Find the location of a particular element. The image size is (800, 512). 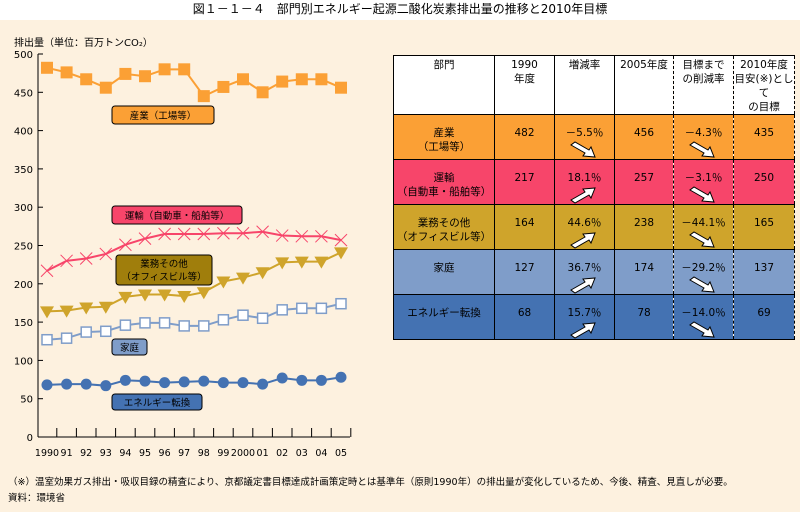

x-tick-label: 99 is located at coordinates (223, 453).